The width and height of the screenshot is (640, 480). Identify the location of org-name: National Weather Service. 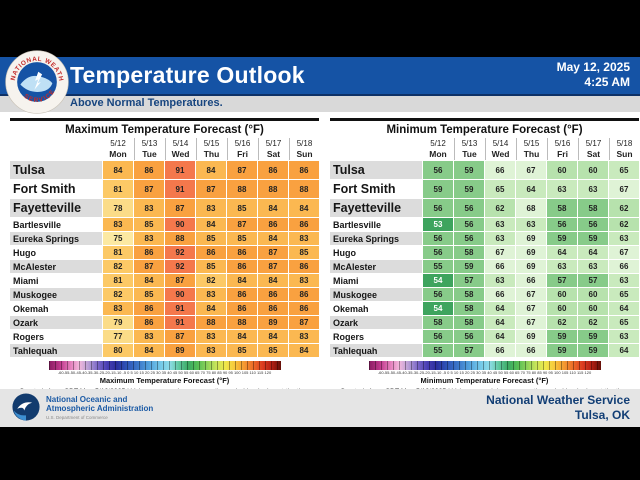
(558, 400).